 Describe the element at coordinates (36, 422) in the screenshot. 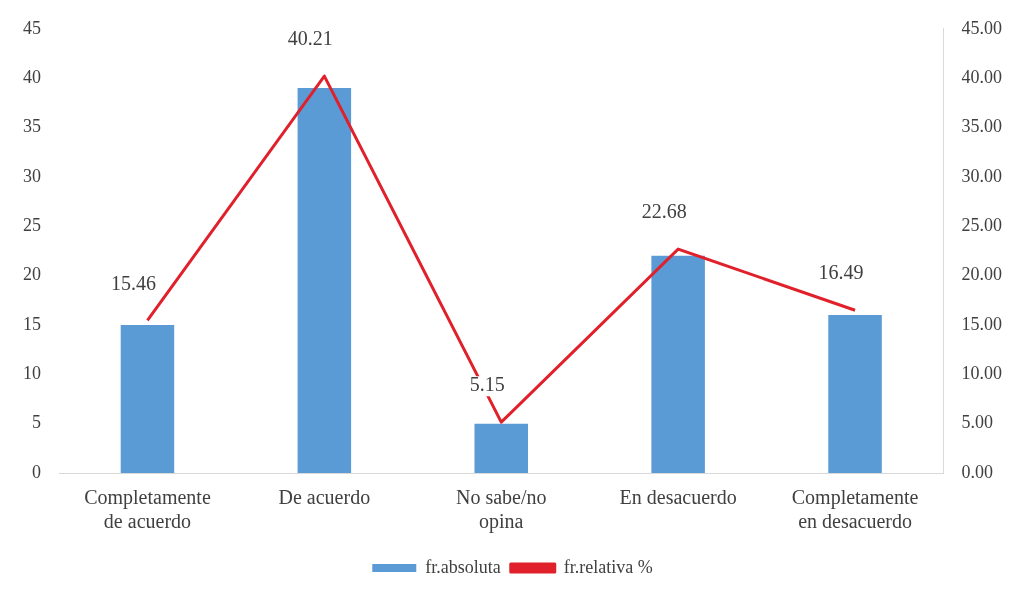

I see `y-tick-label: 5` at that location.